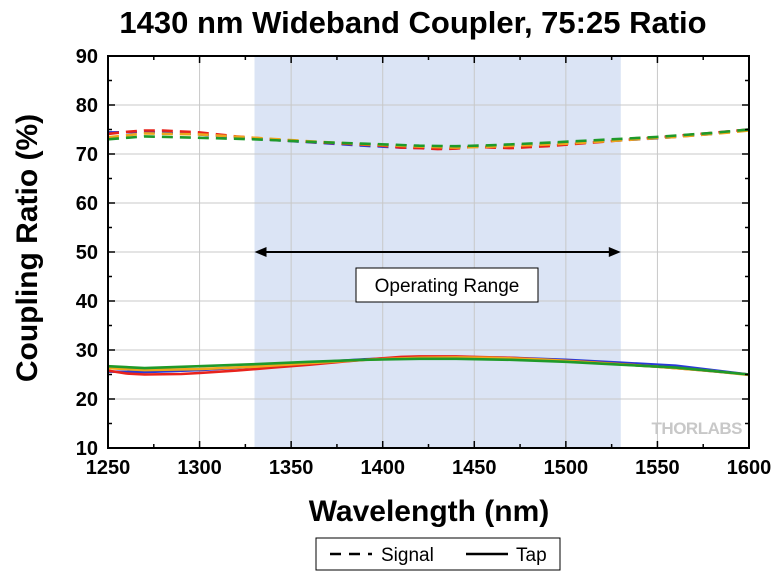 The height and width of the screenshot is (574, 780). What do you see at coordinates (87, 400) in the screenshot?
I see `y-tick-label: 20` at bounding box center [87, 400].